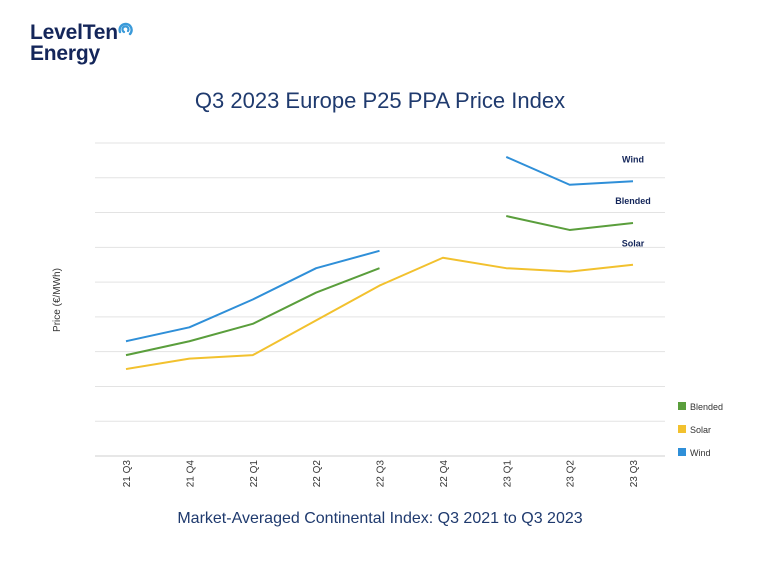 This screenshot has height=567, width=760. I want to click on brand-logo: LevelTen Energy, so click(81, 43).